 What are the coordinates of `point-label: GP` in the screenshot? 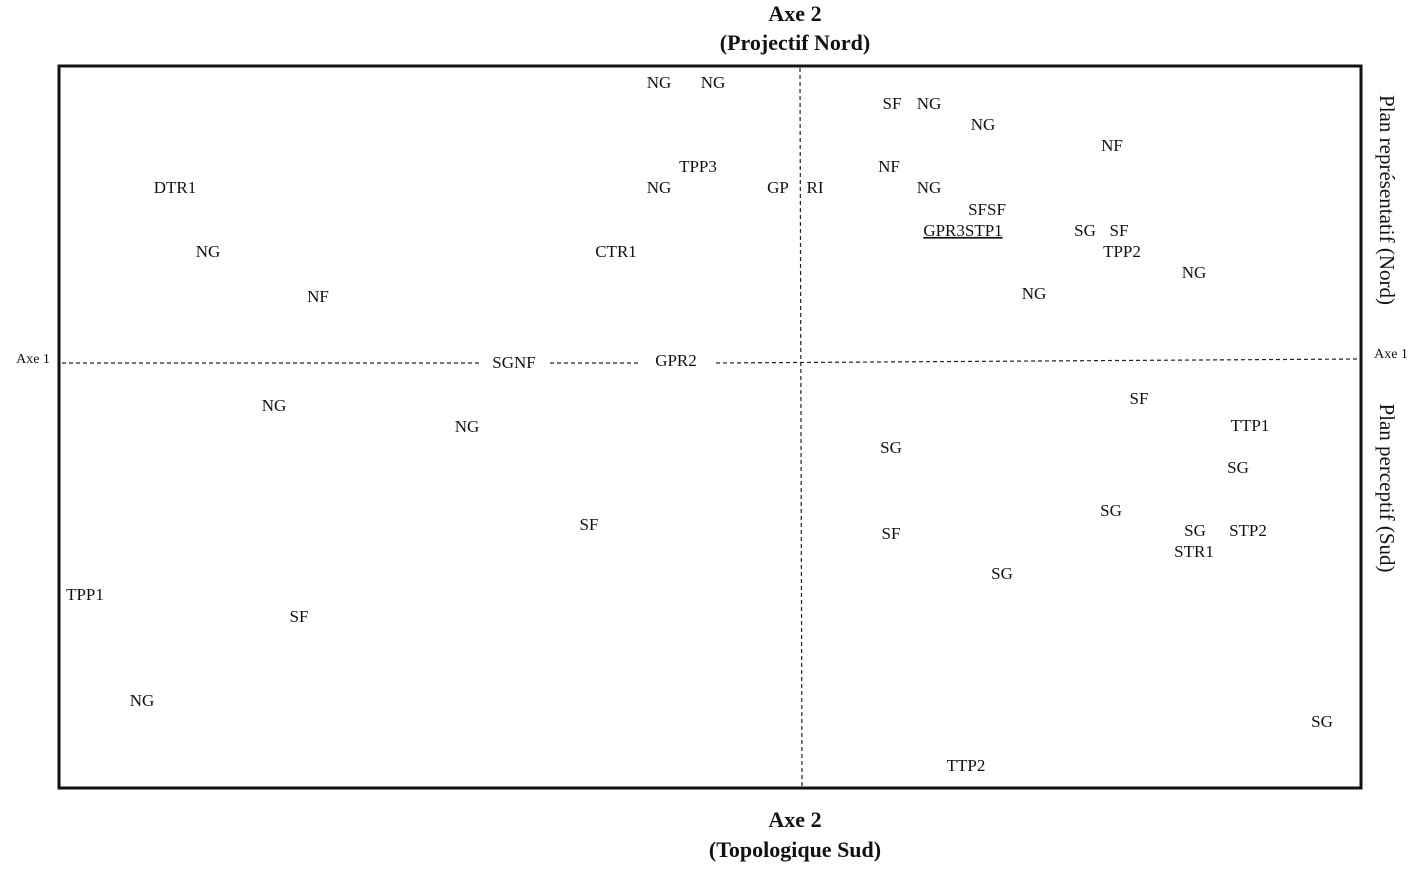 It's located at (778, 187).